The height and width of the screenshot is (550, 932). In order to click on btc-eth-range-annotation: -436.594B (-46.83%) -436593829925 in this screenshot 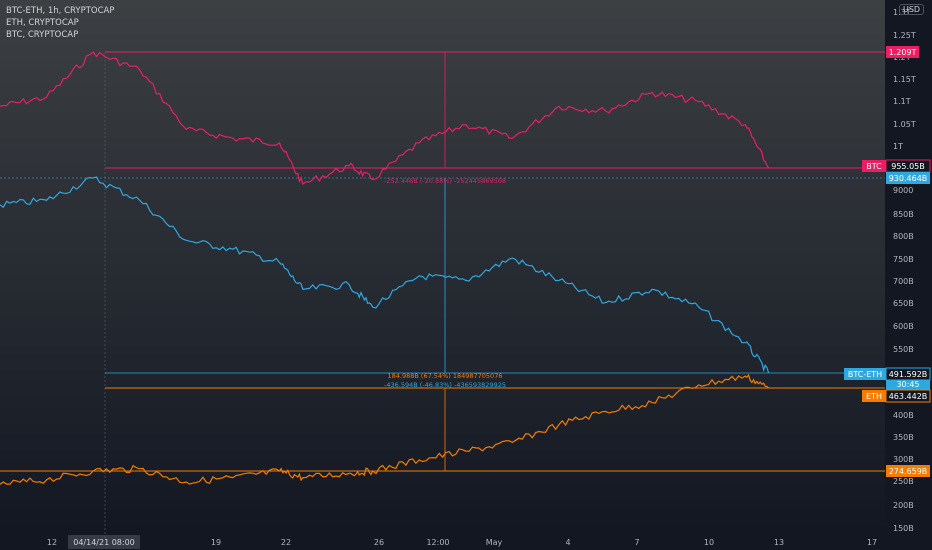, I will do `click(445, 385)`.